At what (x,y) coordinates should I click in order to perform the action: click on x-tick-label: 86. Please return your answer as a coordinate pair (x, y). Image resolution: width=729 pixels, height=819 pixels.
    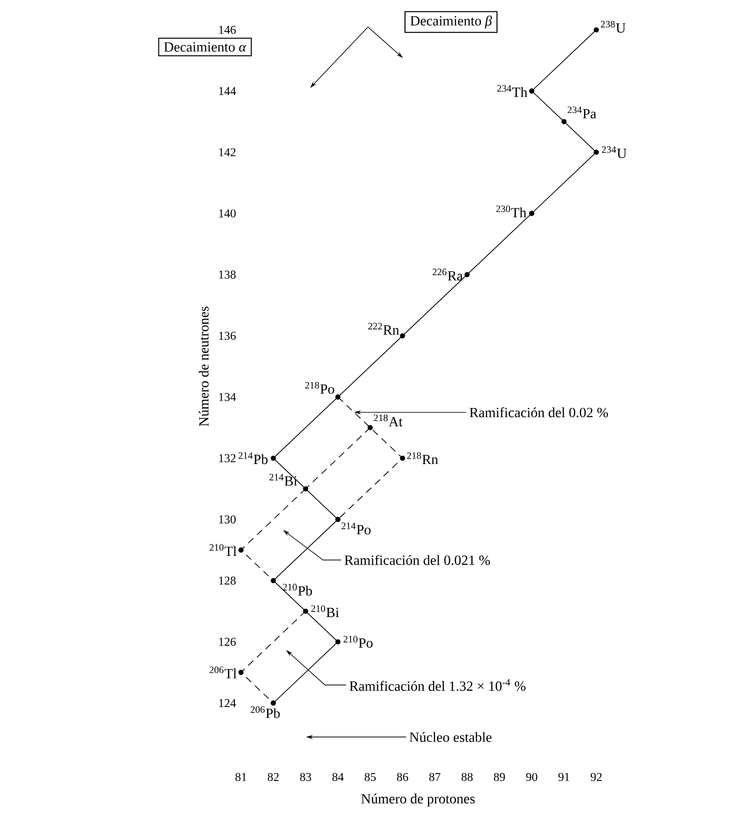
    Looking at the image, I should click on (402, 777).